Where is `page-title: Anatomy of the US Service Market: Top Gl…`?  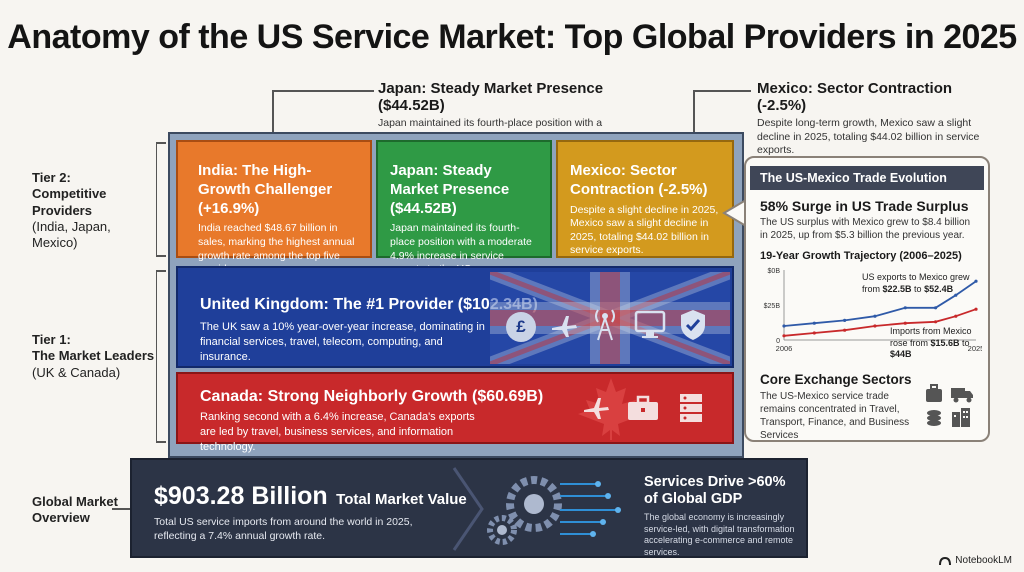 page-title: Anatomy of the US Service Market: Top Gl… is located at coordinates (512, 37).